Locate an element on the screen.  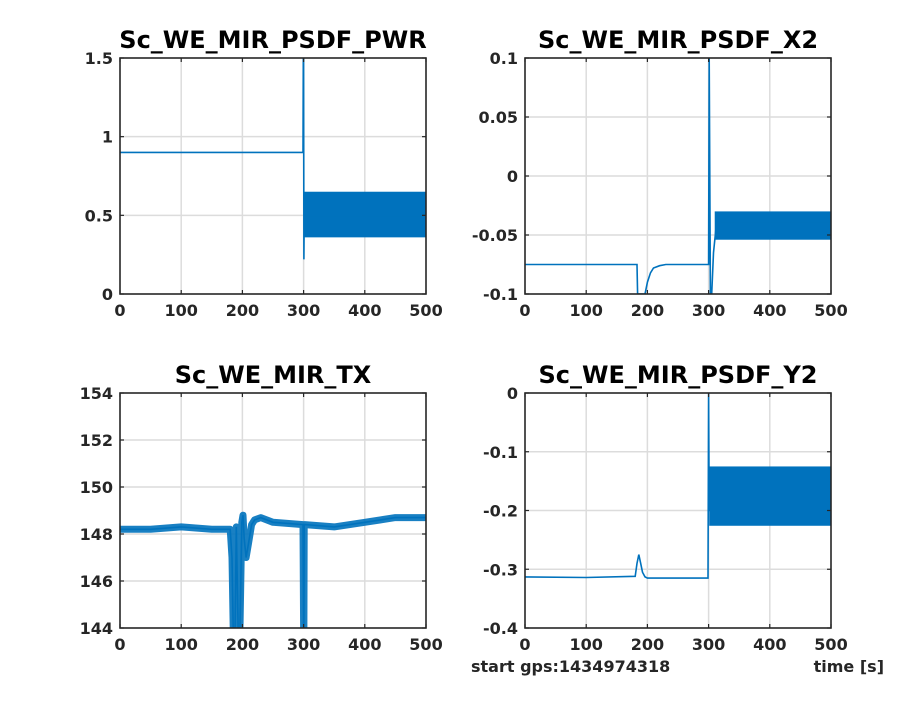
y-tick-label: 150 is located at coordinates (96, 487).